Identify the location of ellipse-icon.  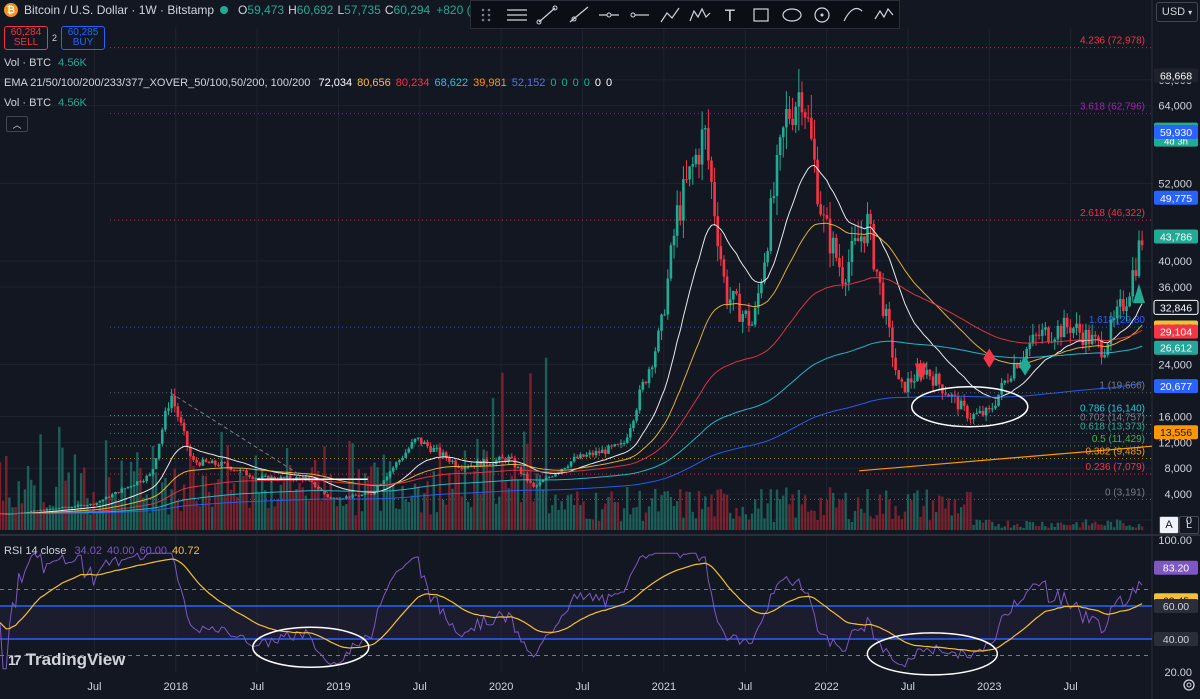
(792, 15).